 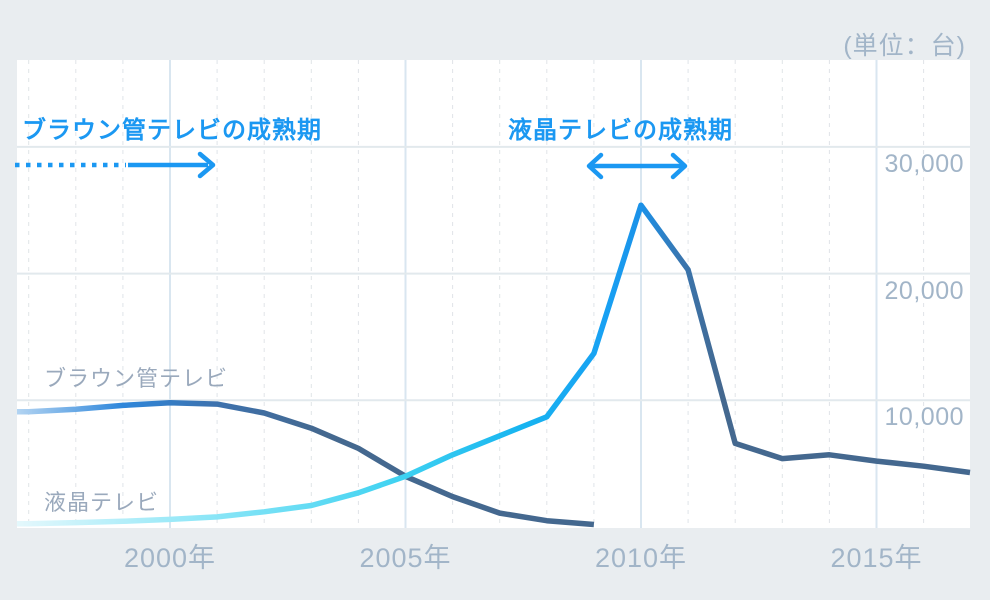 I want to click on x-tick-2000: 2000年, so click(x=170, y=558).